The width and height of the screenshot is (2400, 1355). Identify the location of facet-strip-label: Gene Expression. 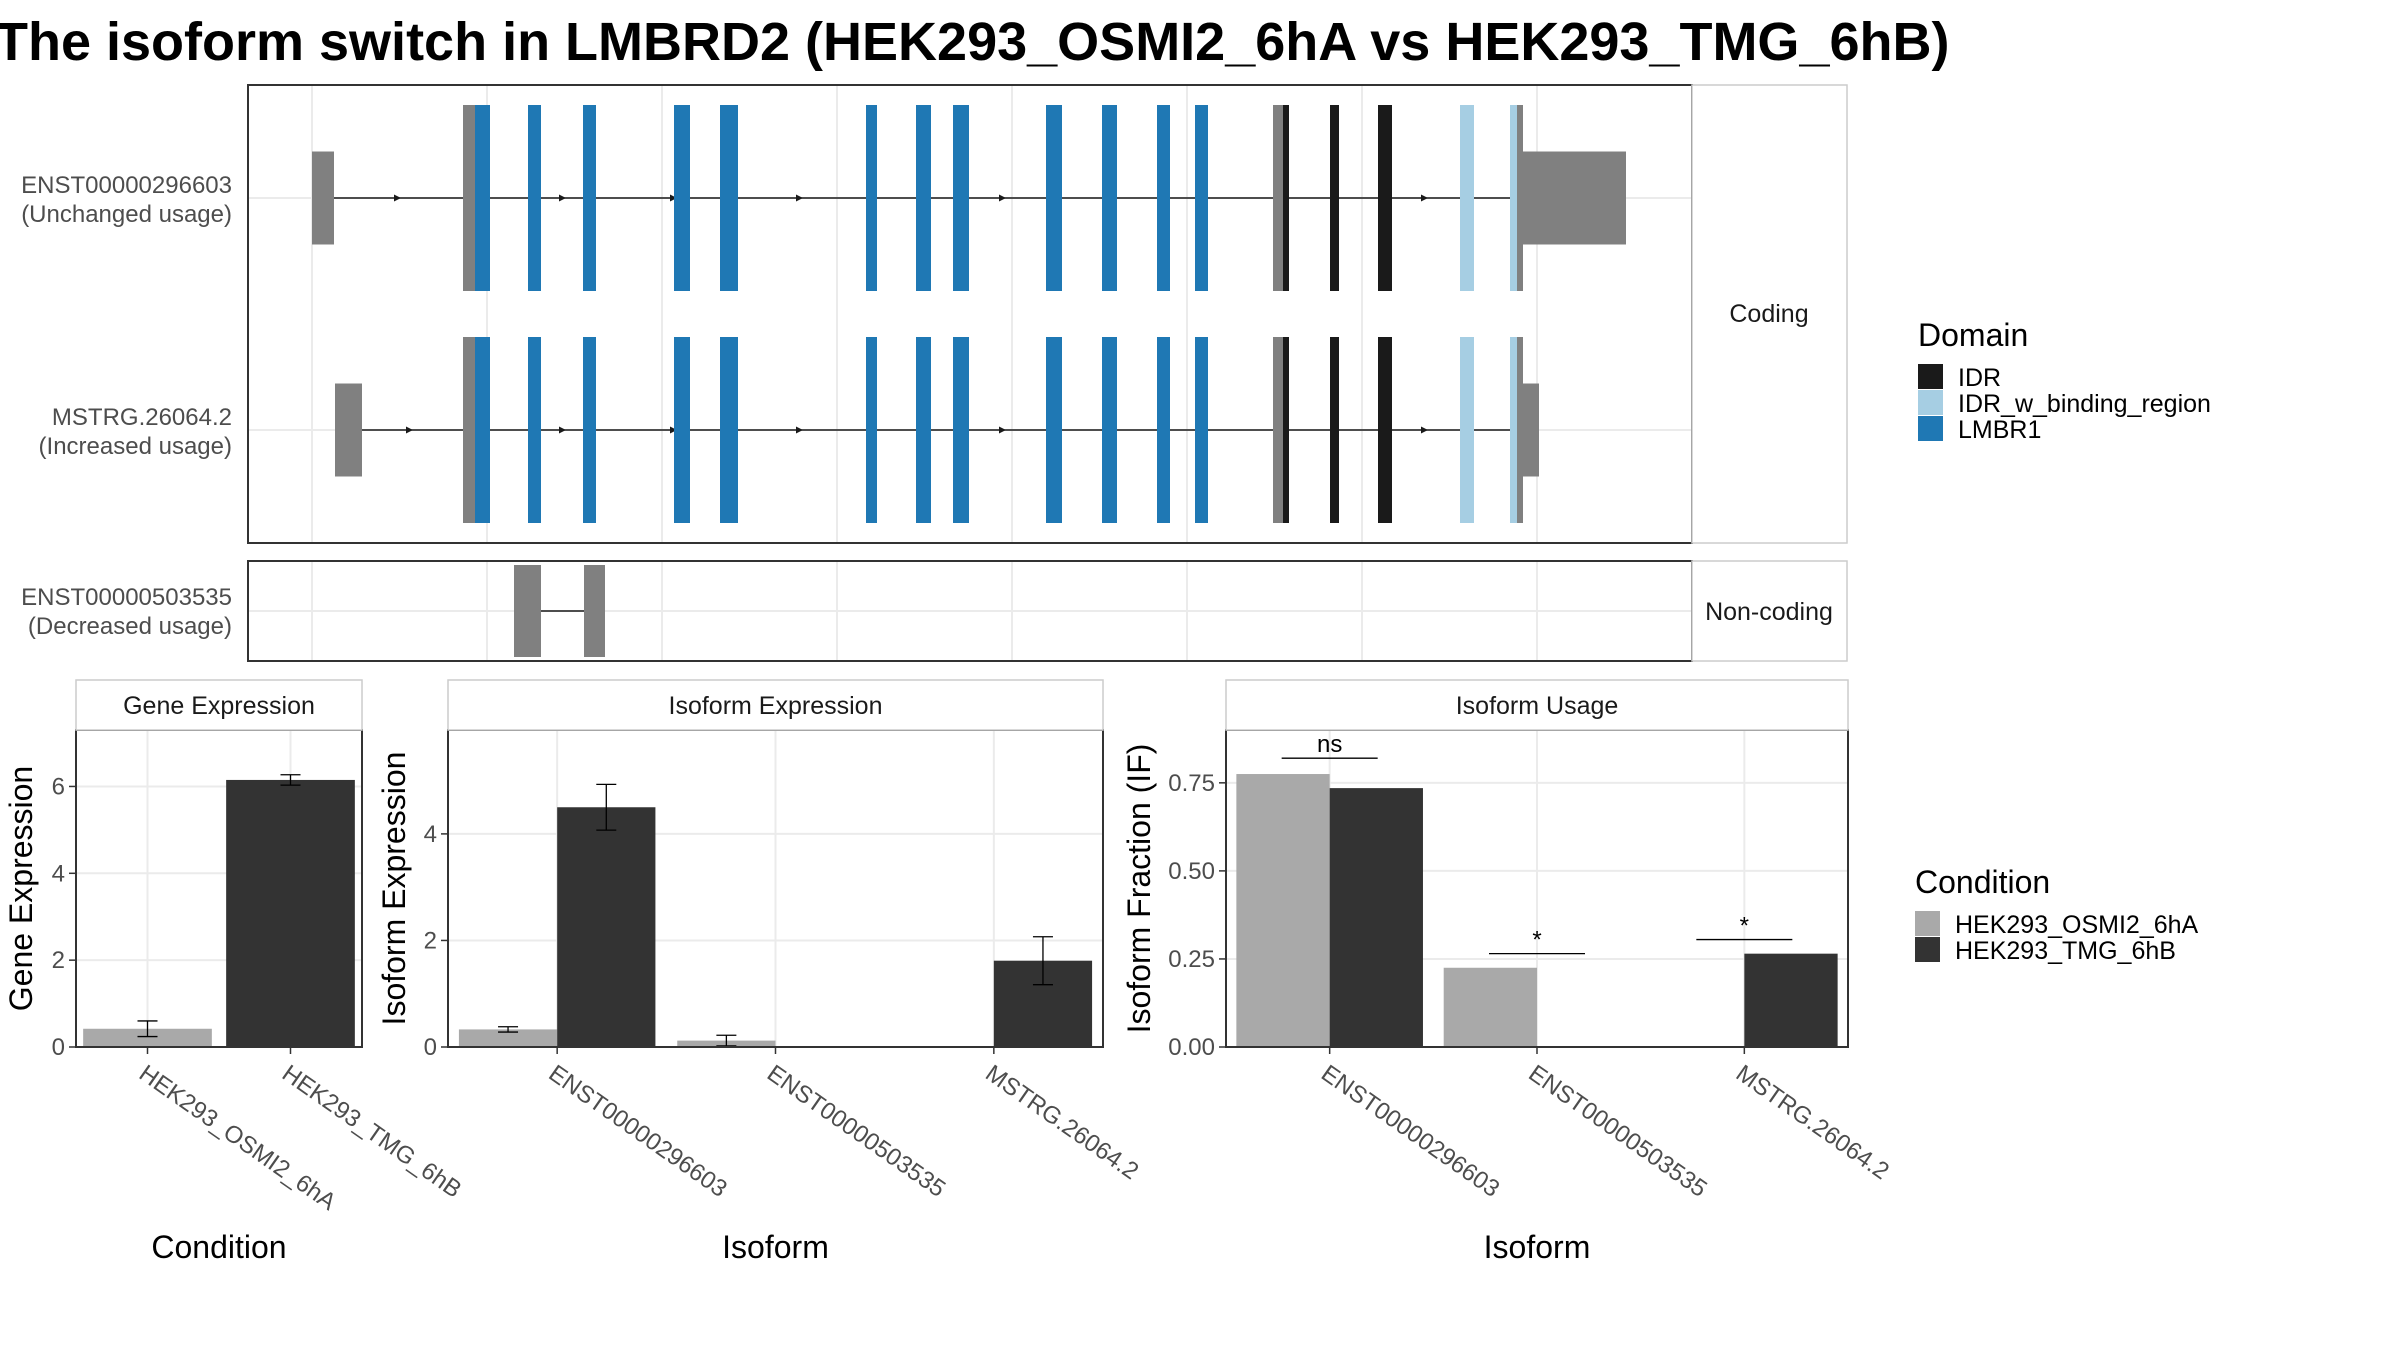
(219, 706).